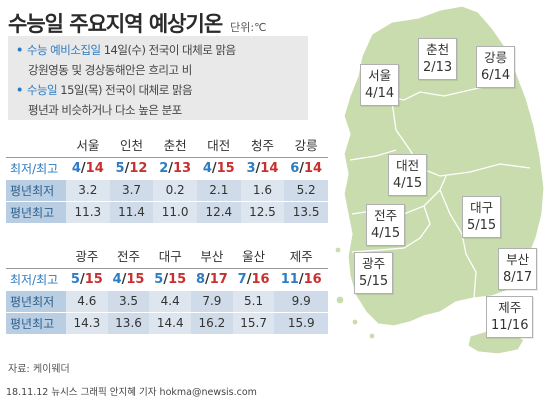  I want to click on map-label-chuncheon: 춘천 2/13, so click(438, 59).